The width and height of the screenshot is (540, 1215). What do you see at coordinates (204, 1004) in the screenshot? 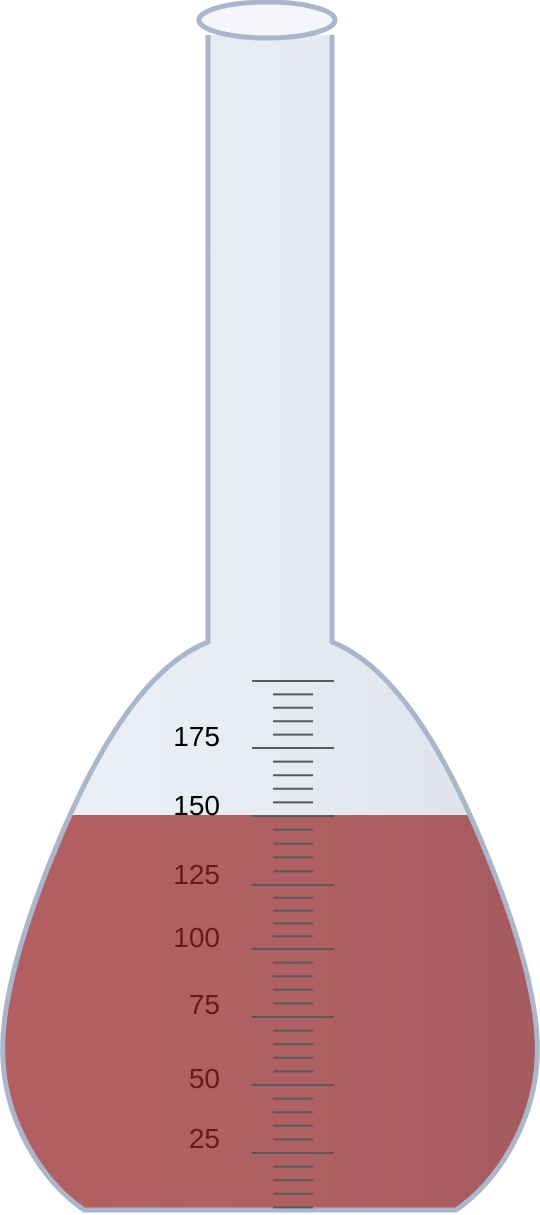
I see `scale-label-75: 75` at bounding box center [204, 1004].